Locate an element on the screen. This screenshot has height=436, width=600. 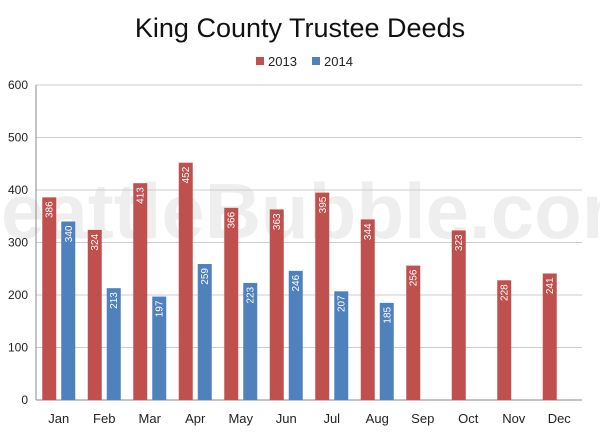
y-axis: 0 100 200 300 400 500 600 is located at coordinates (22, 242).